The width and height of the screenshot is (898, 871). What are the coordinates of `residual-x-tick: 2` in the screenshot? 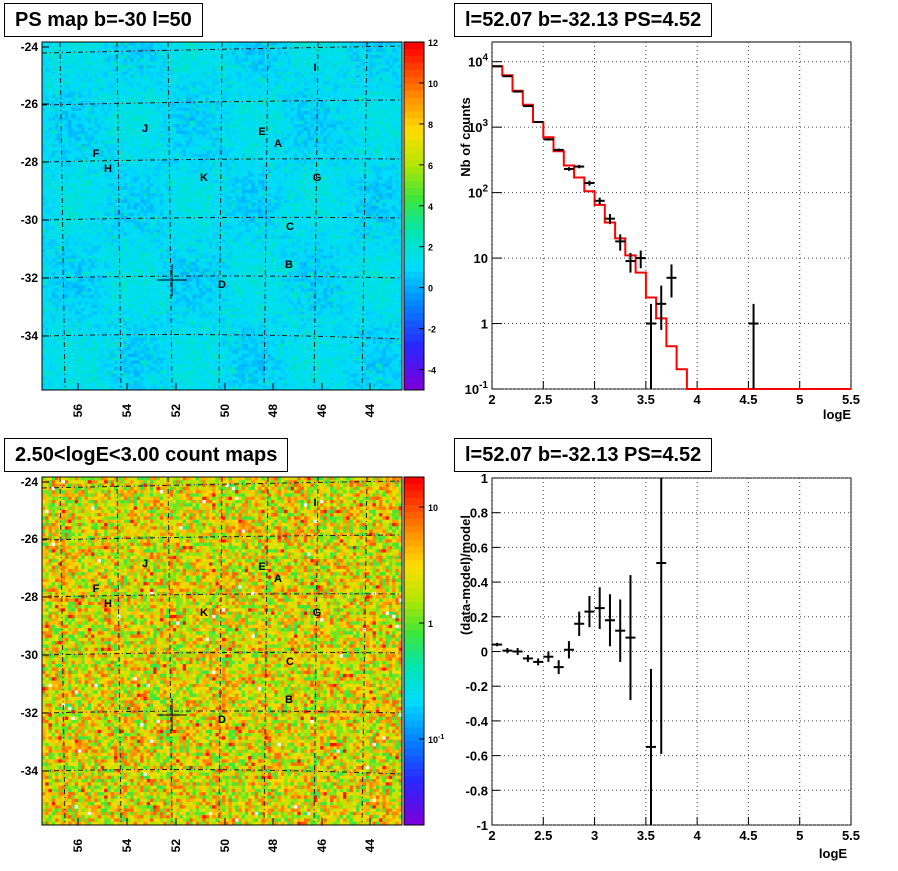 It's located at (491, 835).